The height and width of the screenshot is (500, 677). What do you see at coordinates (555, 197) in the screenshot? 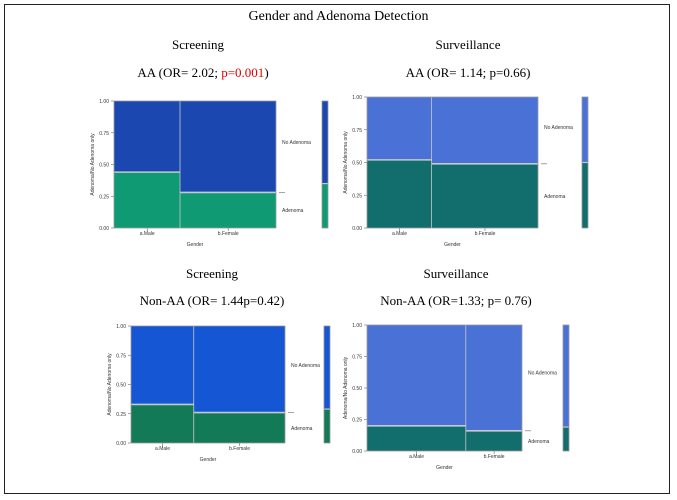
I see `panel-2-label-adenoma: Adenoma` at bounding box center [555, 197].